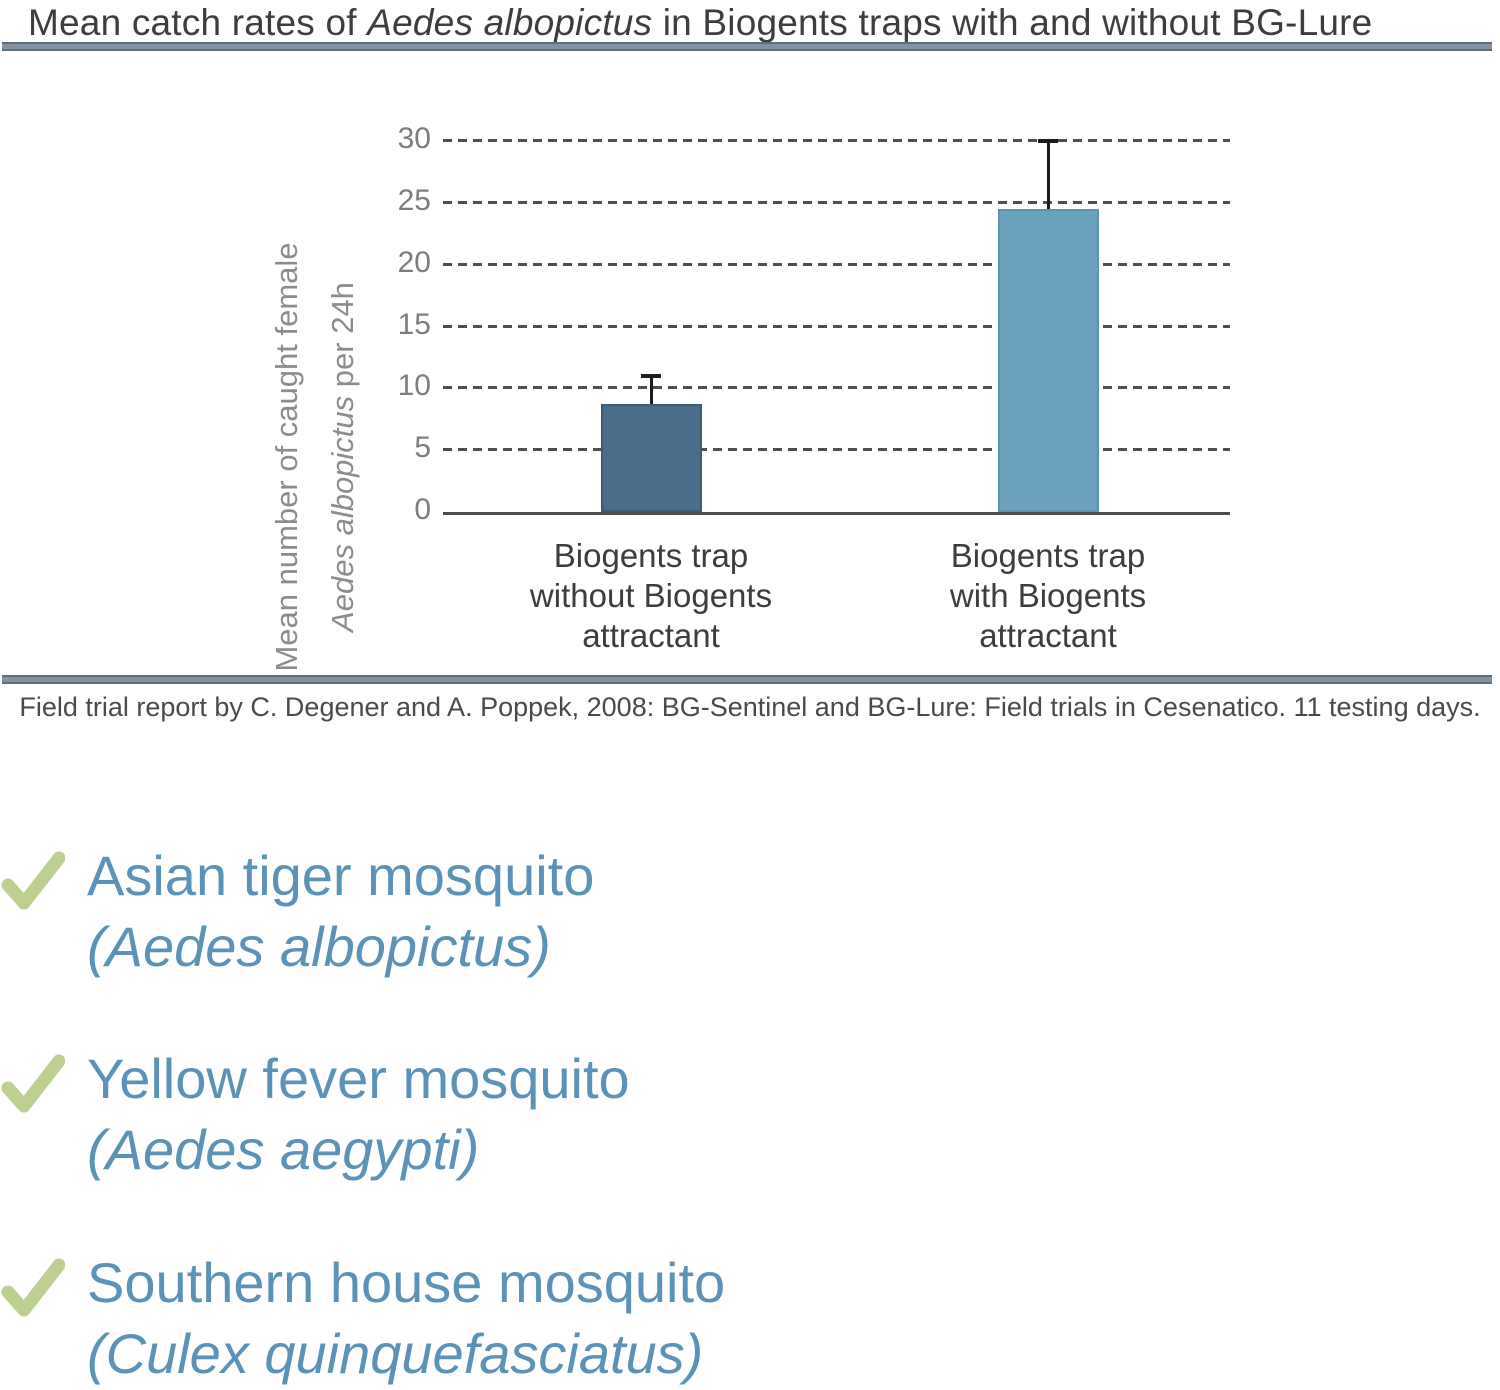 The width and height of the screenshot is (1500, 1390). I want to click on y-tick-label-25: 25, so click(414, 200).